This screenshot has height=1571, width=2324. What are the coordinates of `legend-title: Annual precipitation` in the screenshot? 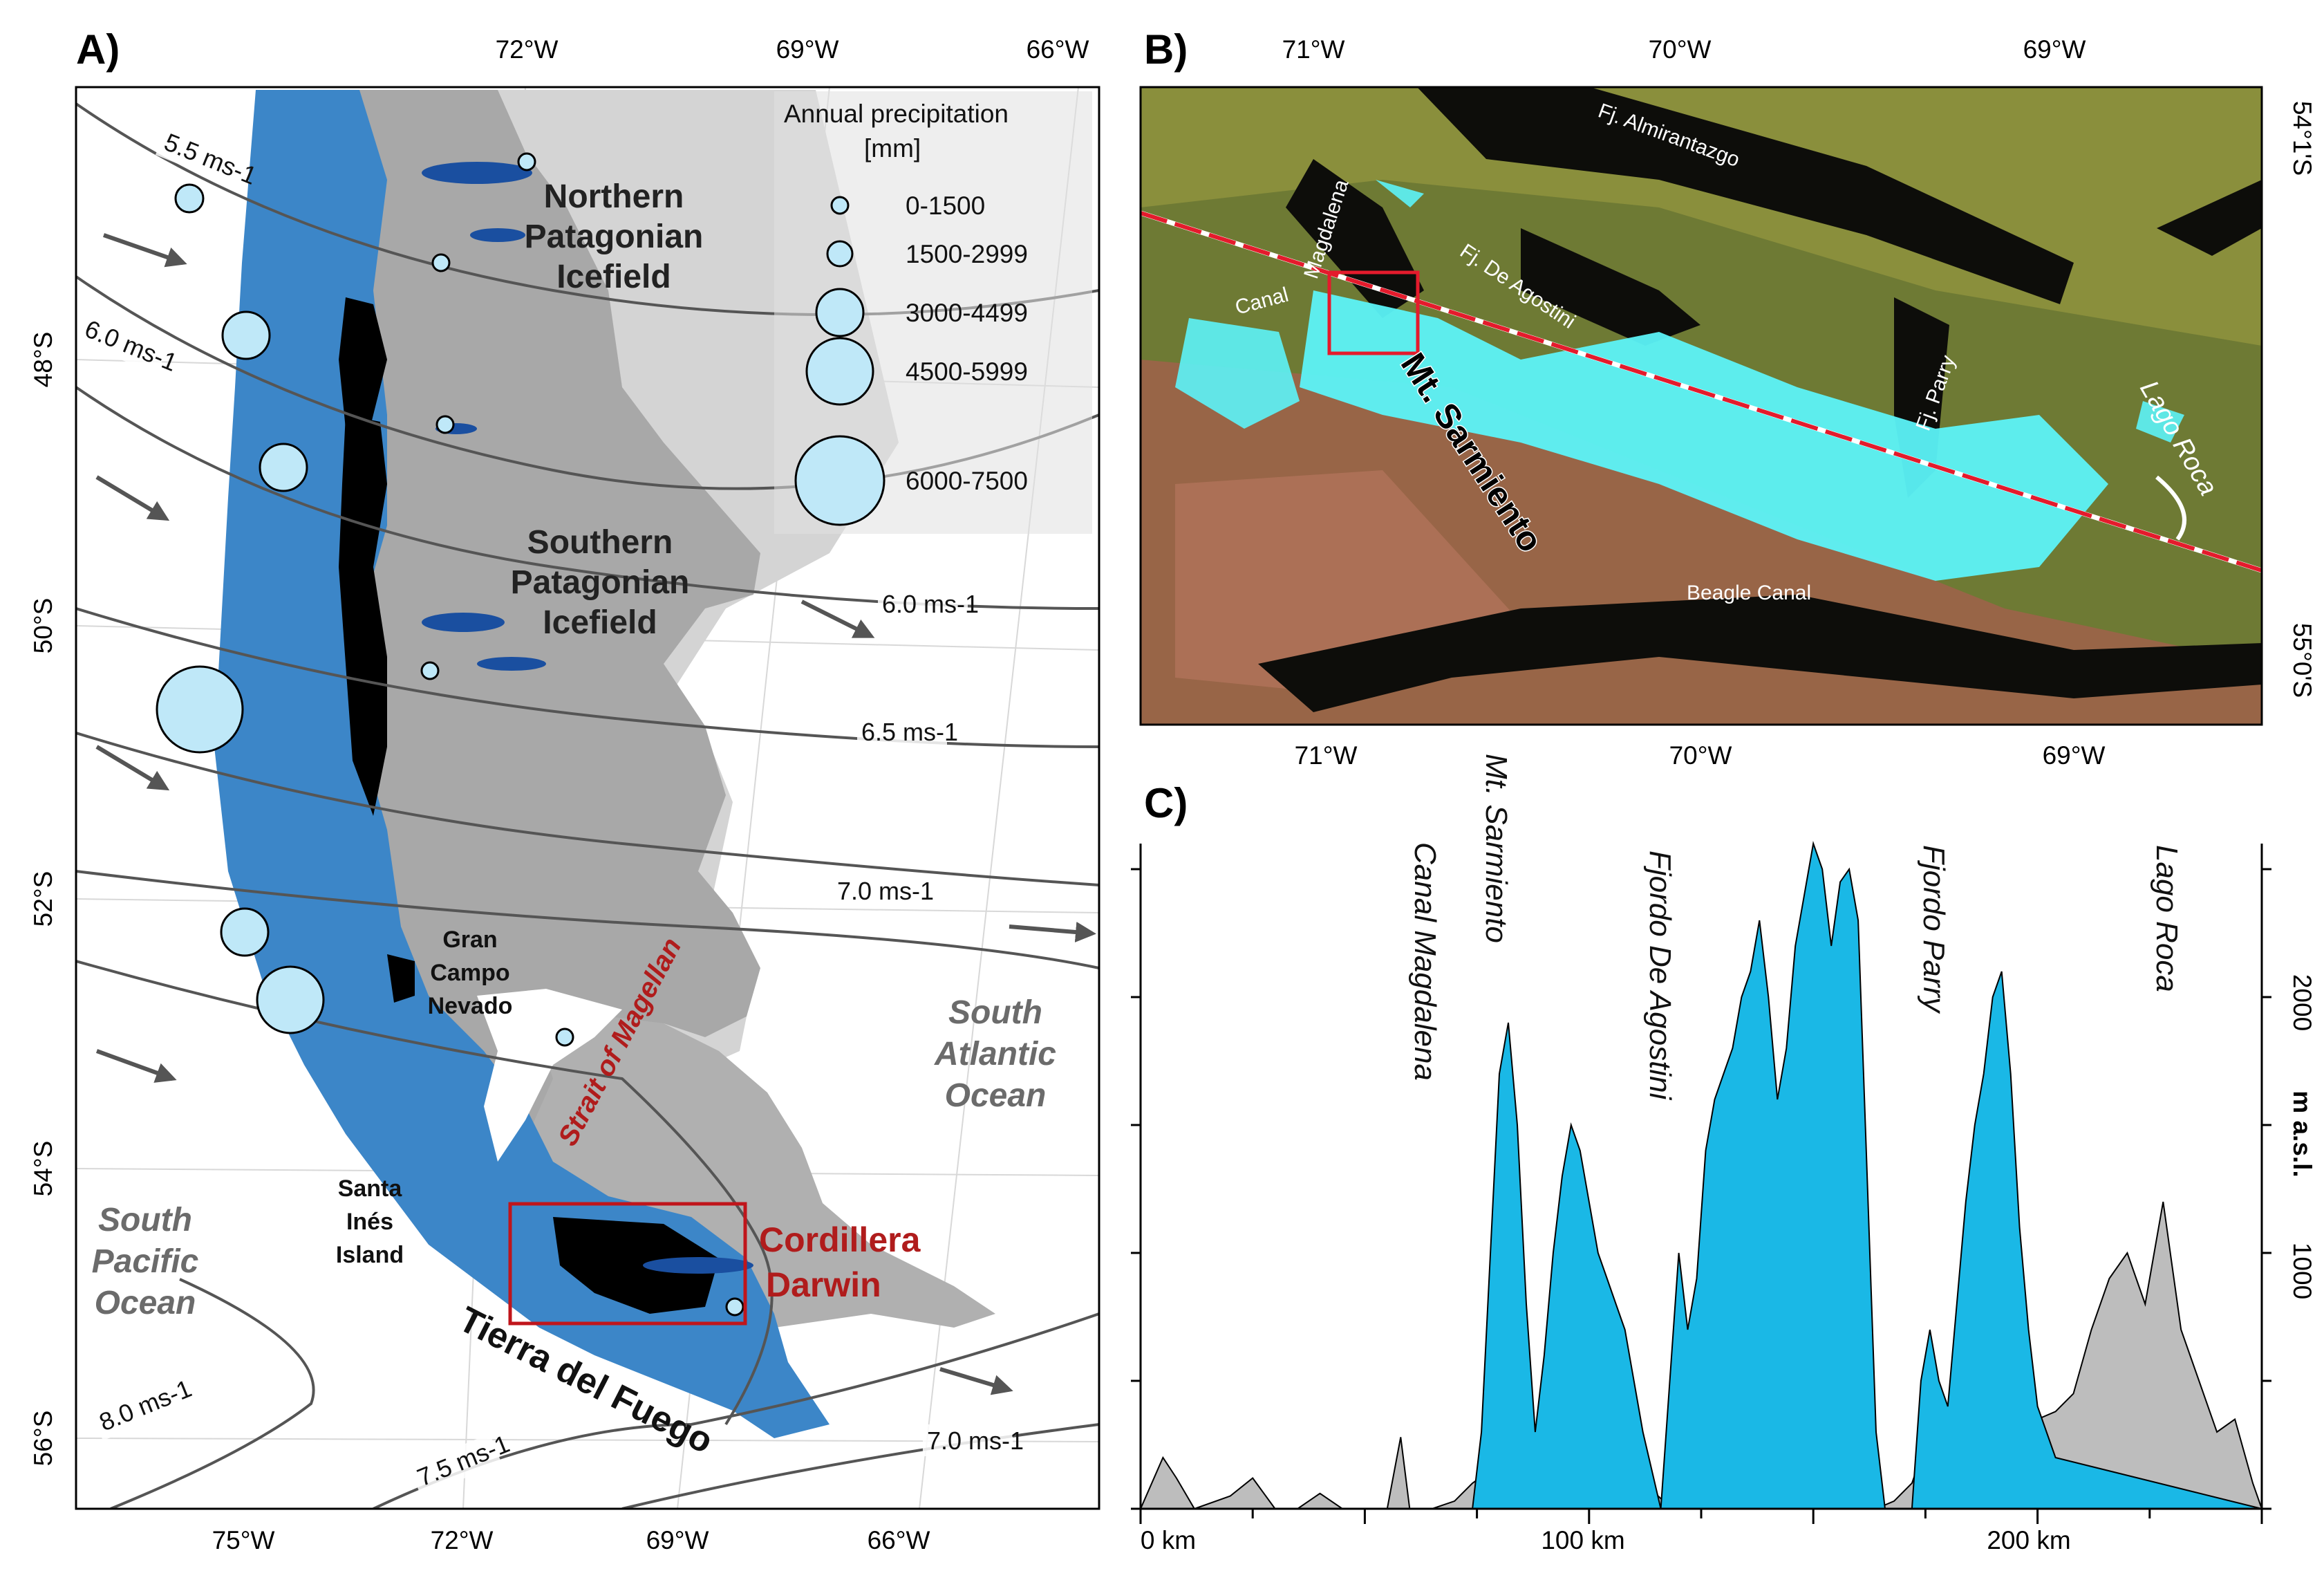 It's located at (896, 114).